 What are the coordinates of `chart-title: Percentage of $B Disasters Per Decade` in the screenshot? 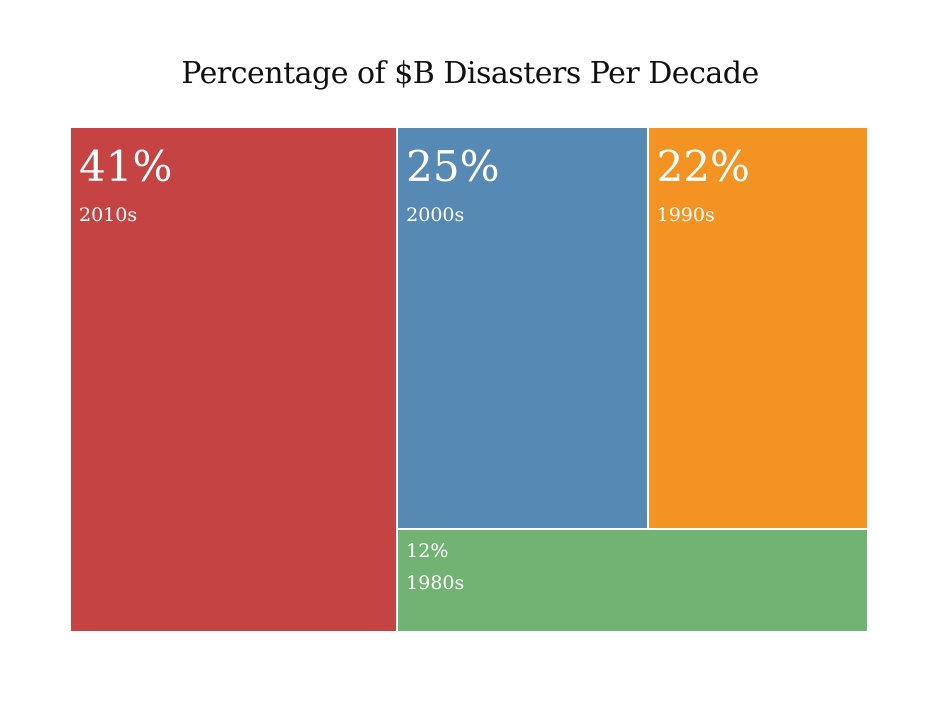 It's located at (470, 73).